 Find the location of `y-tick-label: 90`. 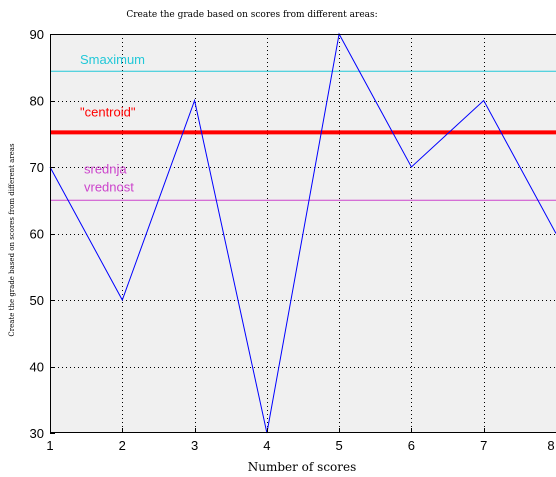

y-tick-label: 90 is located at coordinates (37, 34).